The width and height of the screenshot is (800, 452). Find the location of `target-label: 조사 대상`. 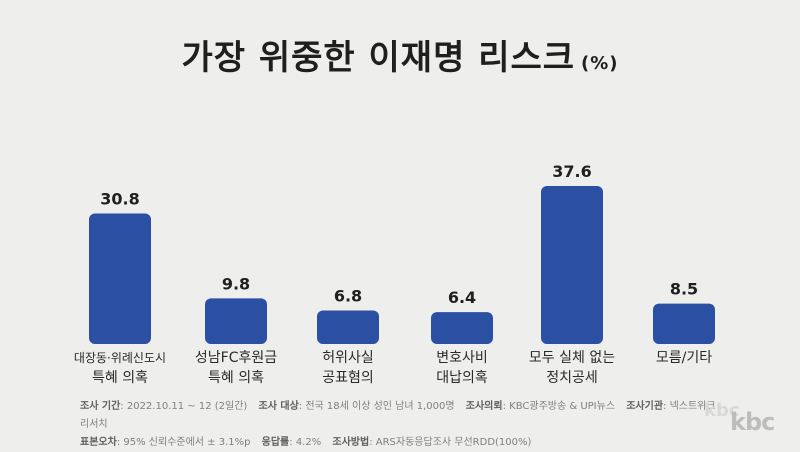

target-label: 조사 대상 is located at coordinates (278, 406).